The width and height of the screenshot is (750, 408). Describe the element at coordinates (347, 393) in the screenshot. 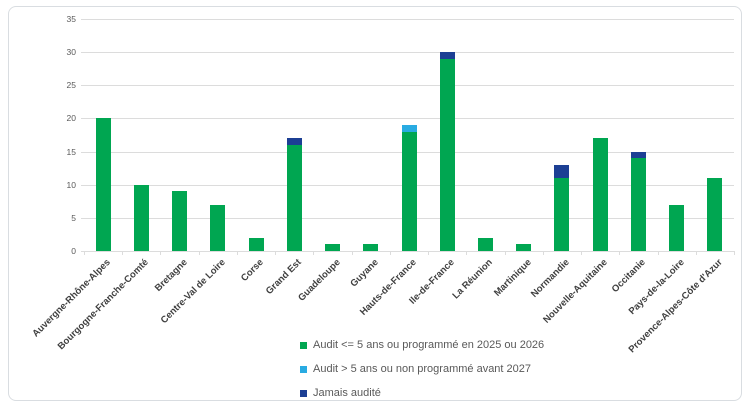

I see `legend-label: Jamais audité` at that location.